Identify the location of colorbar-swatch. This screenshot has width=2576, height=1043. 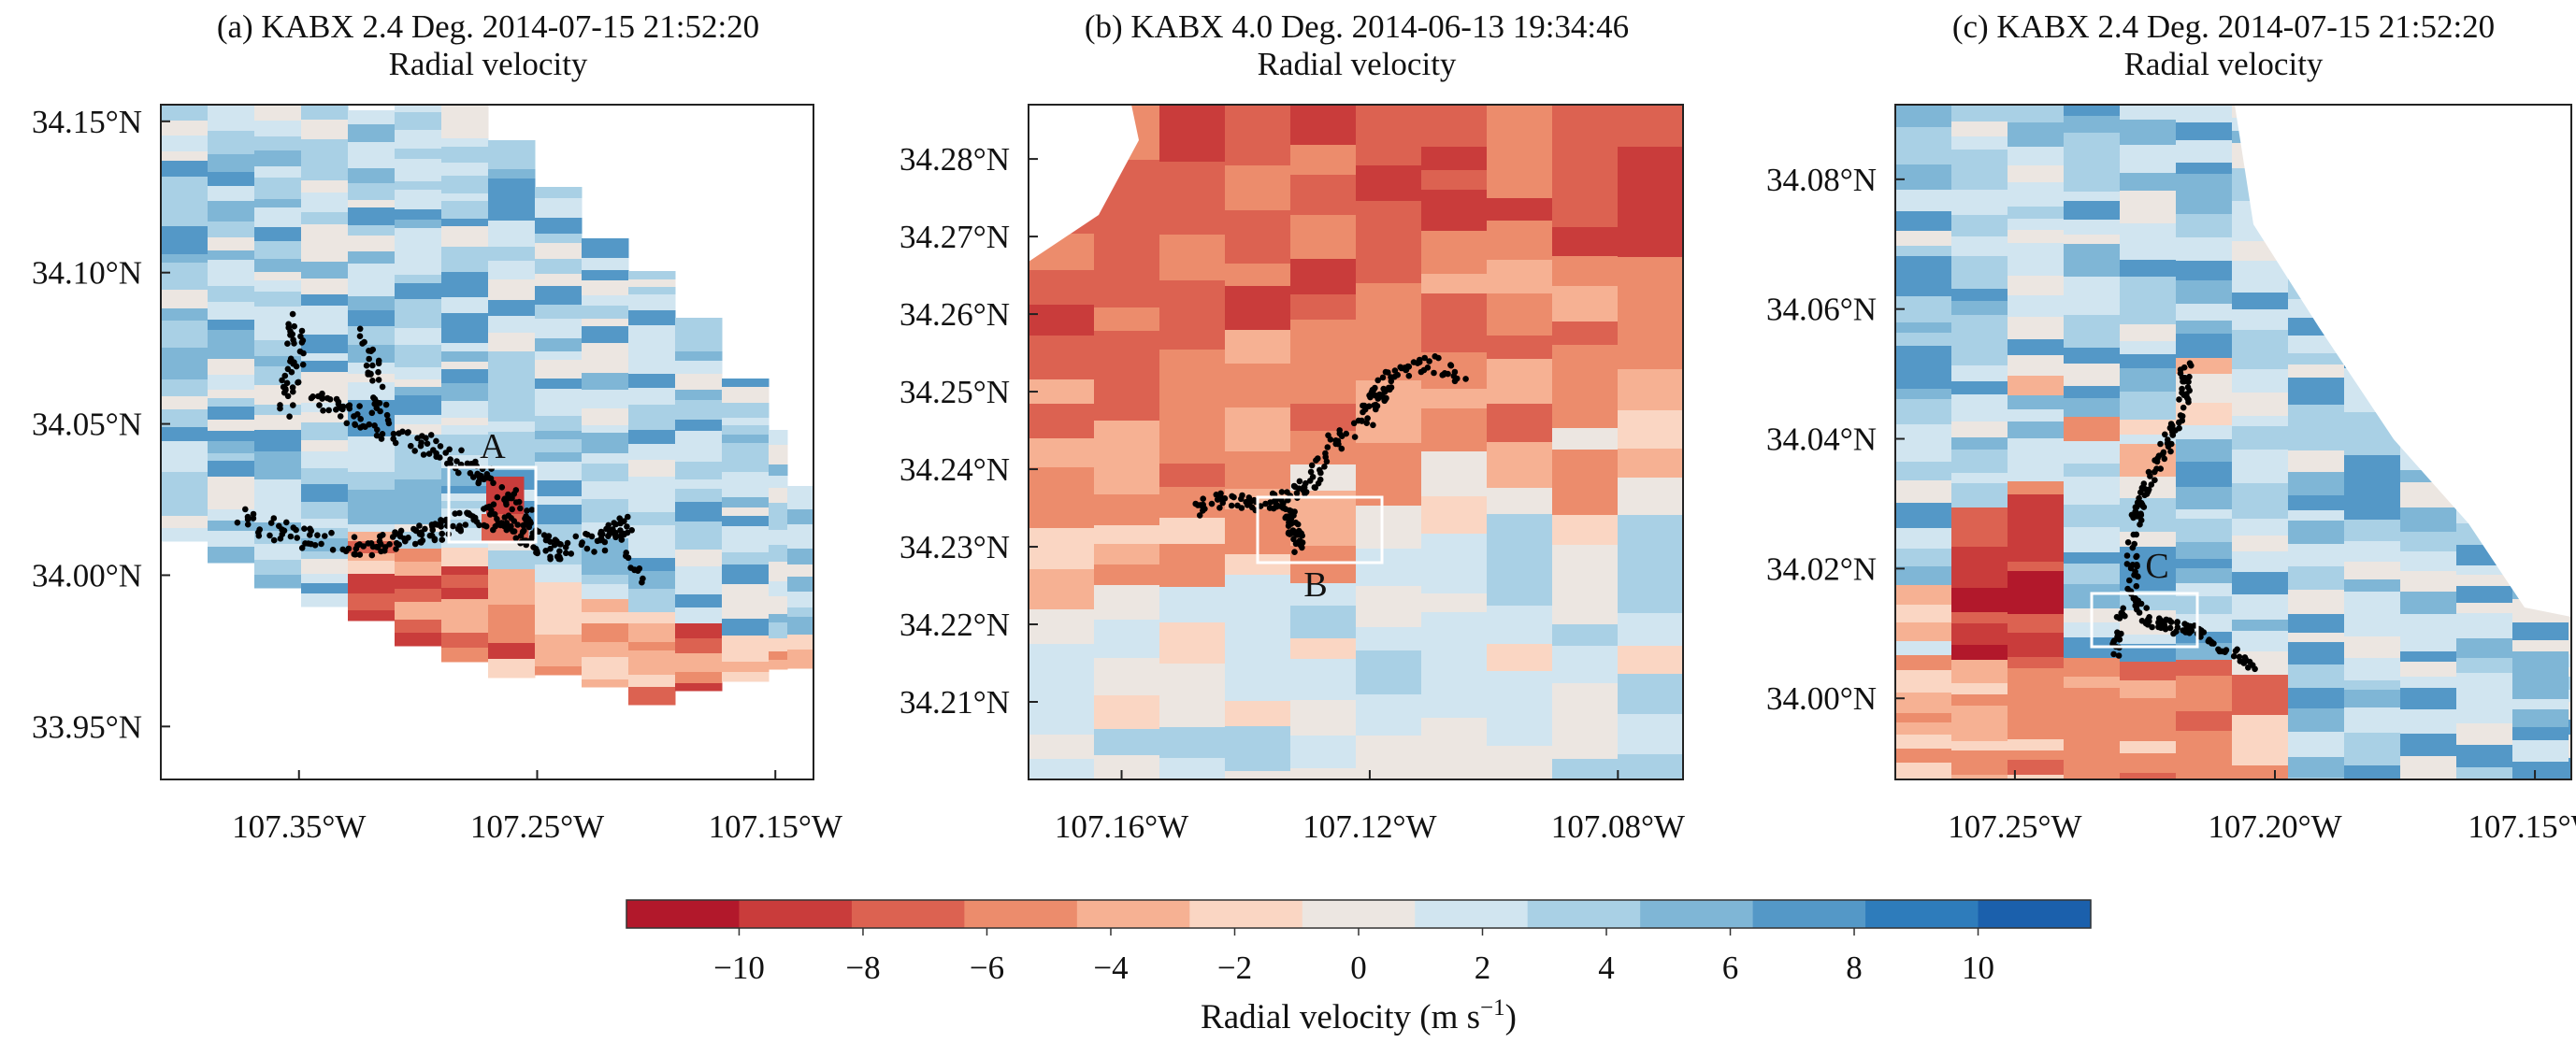
(1584, 914).